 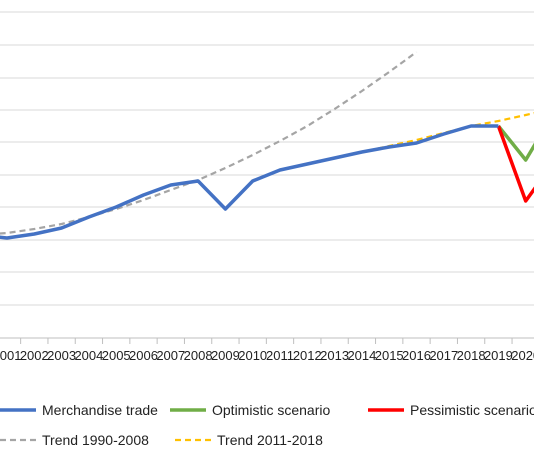 I want to click on x-tick-label-2011: 2011, so click(x=280, y=355).